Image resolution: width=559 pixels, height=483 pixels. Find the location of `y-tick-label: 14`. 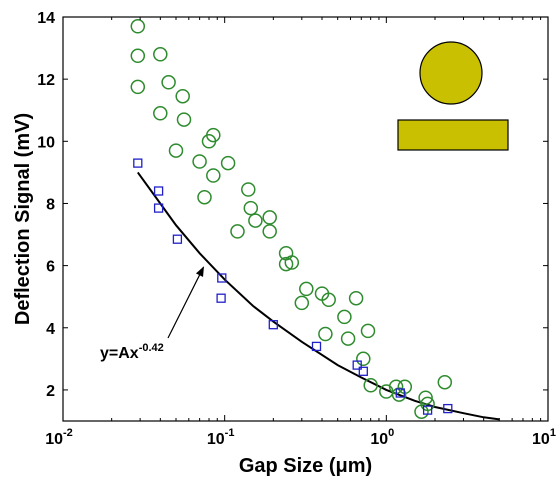

y-tick-label: 14 is located at coordinates (46, 18).